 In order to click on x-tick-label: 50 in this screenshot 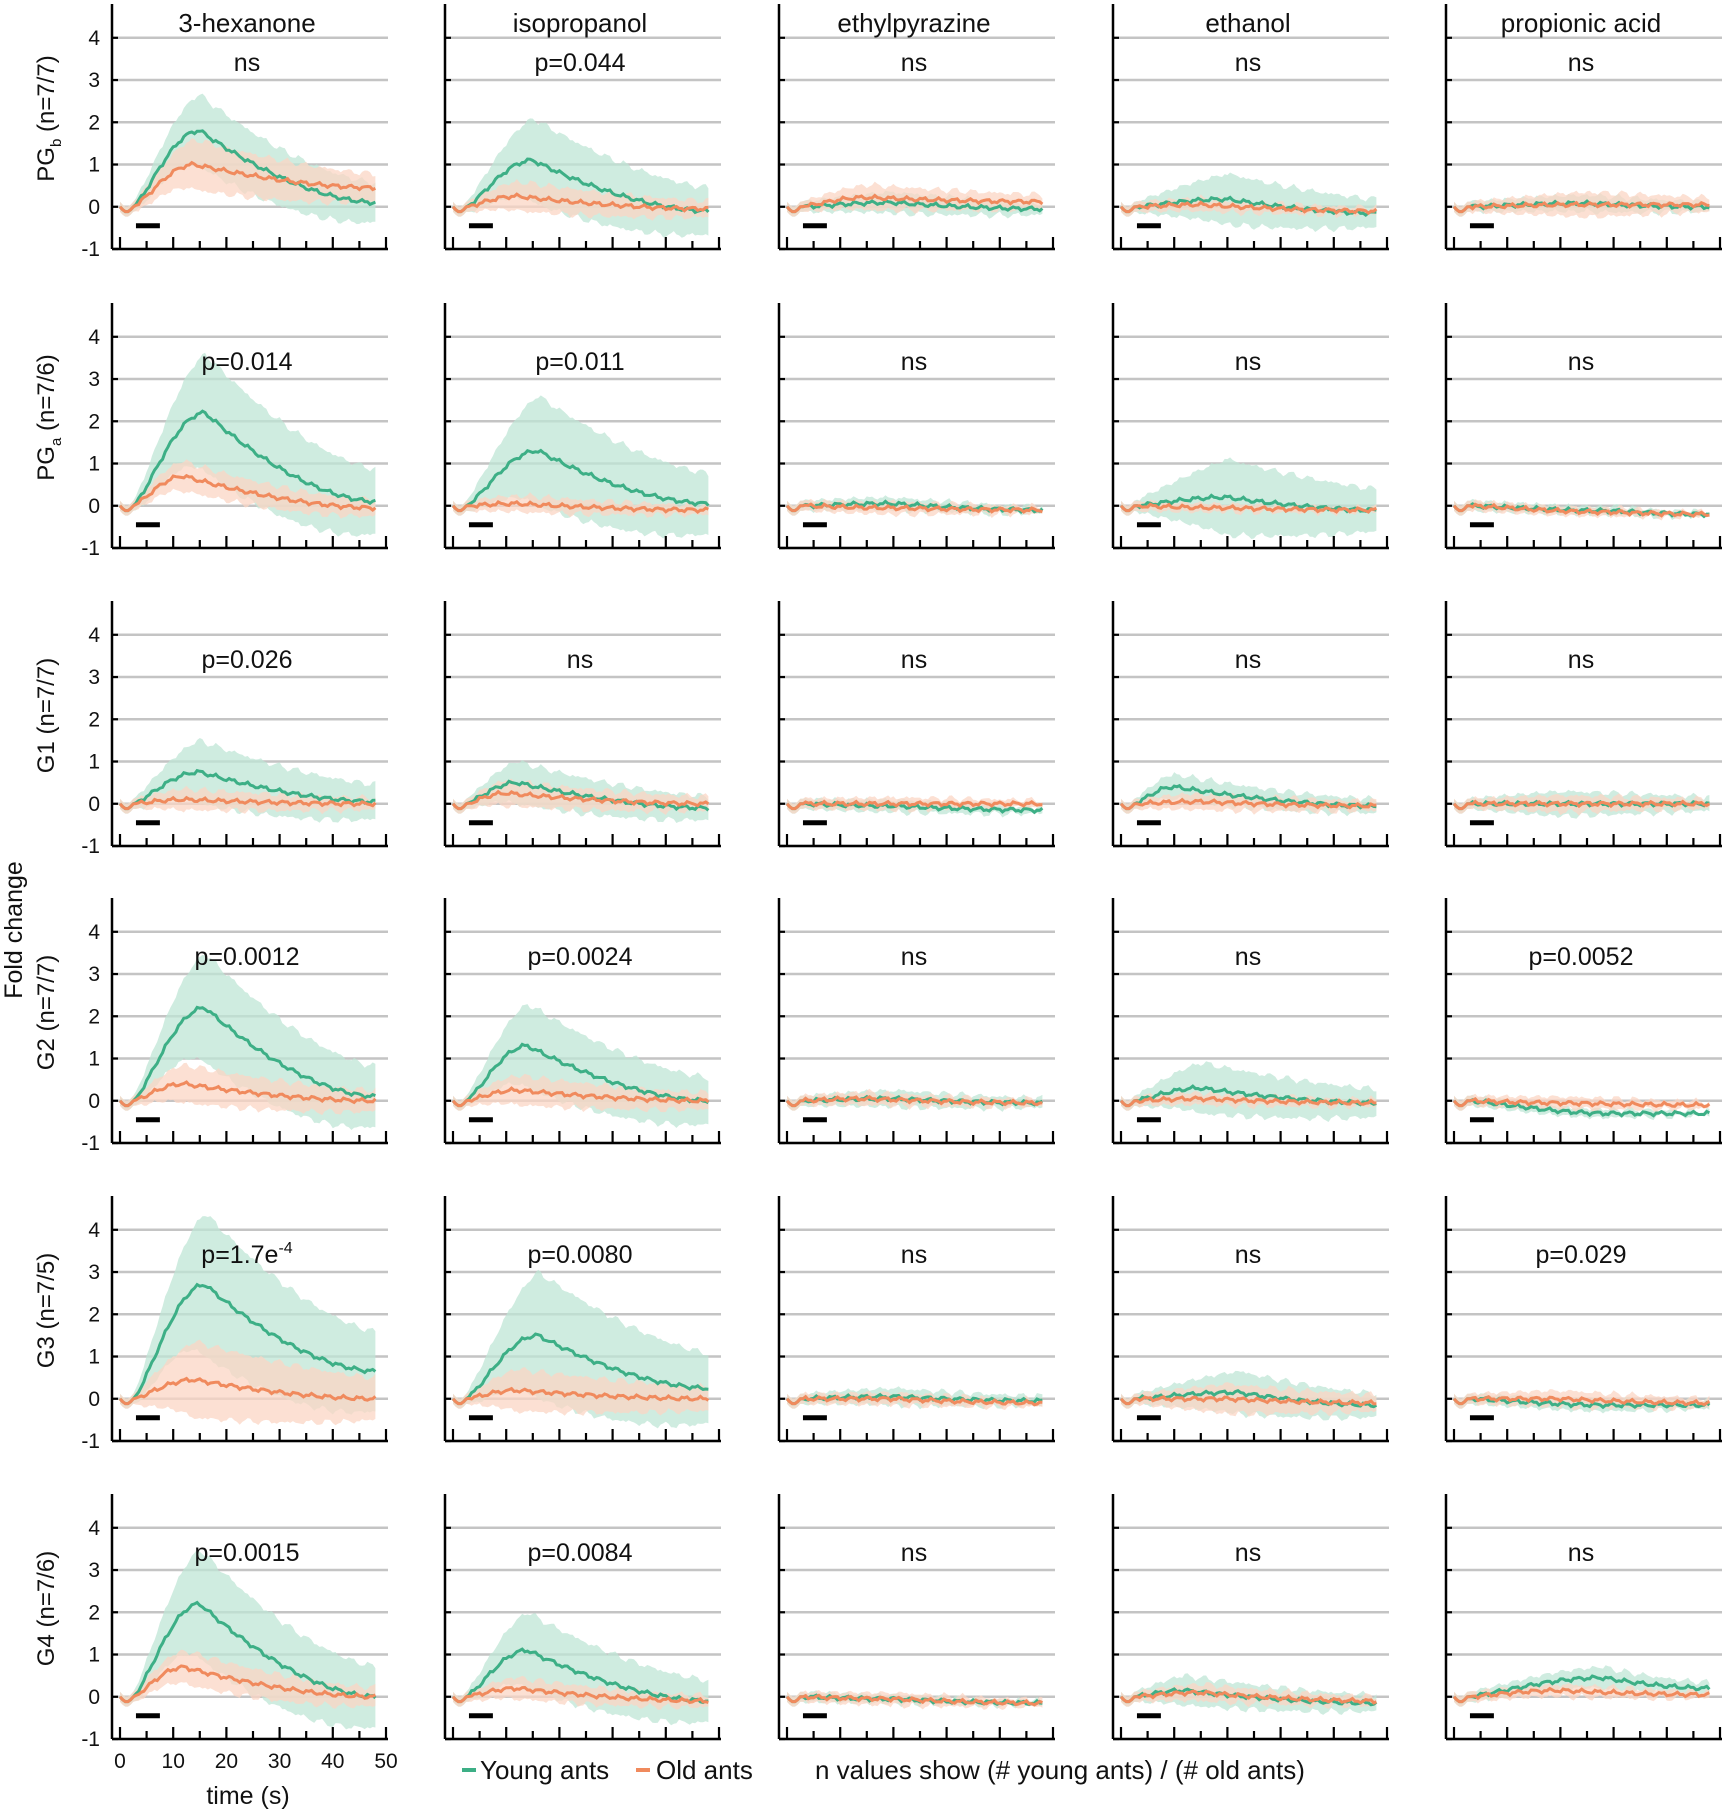, I will do `click(385, 1761)`.